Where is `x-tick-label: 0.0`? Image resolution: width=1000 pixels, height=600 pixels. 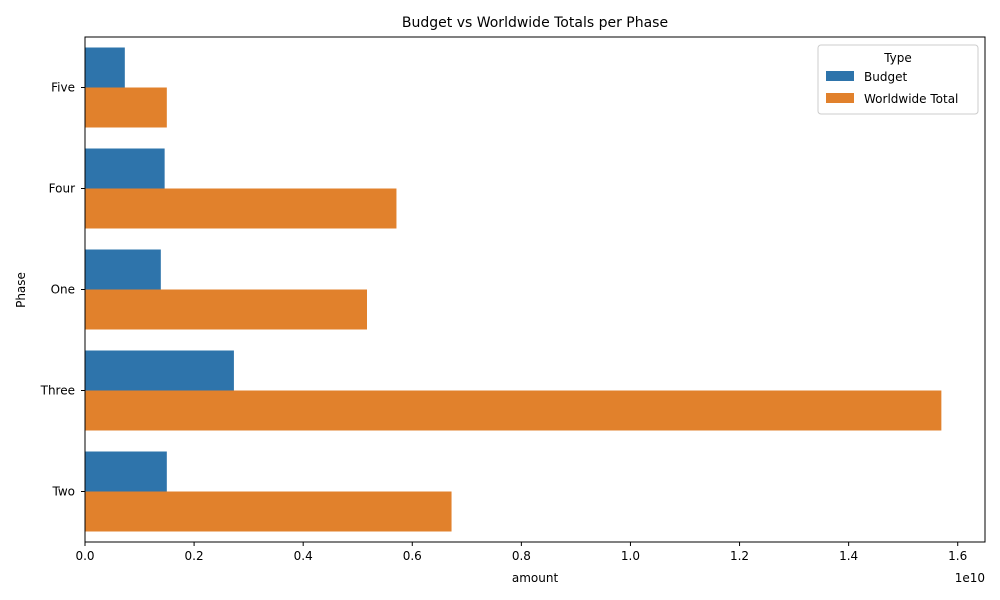
x-tick-label: 0.0 is located at coordinates (84, 556).